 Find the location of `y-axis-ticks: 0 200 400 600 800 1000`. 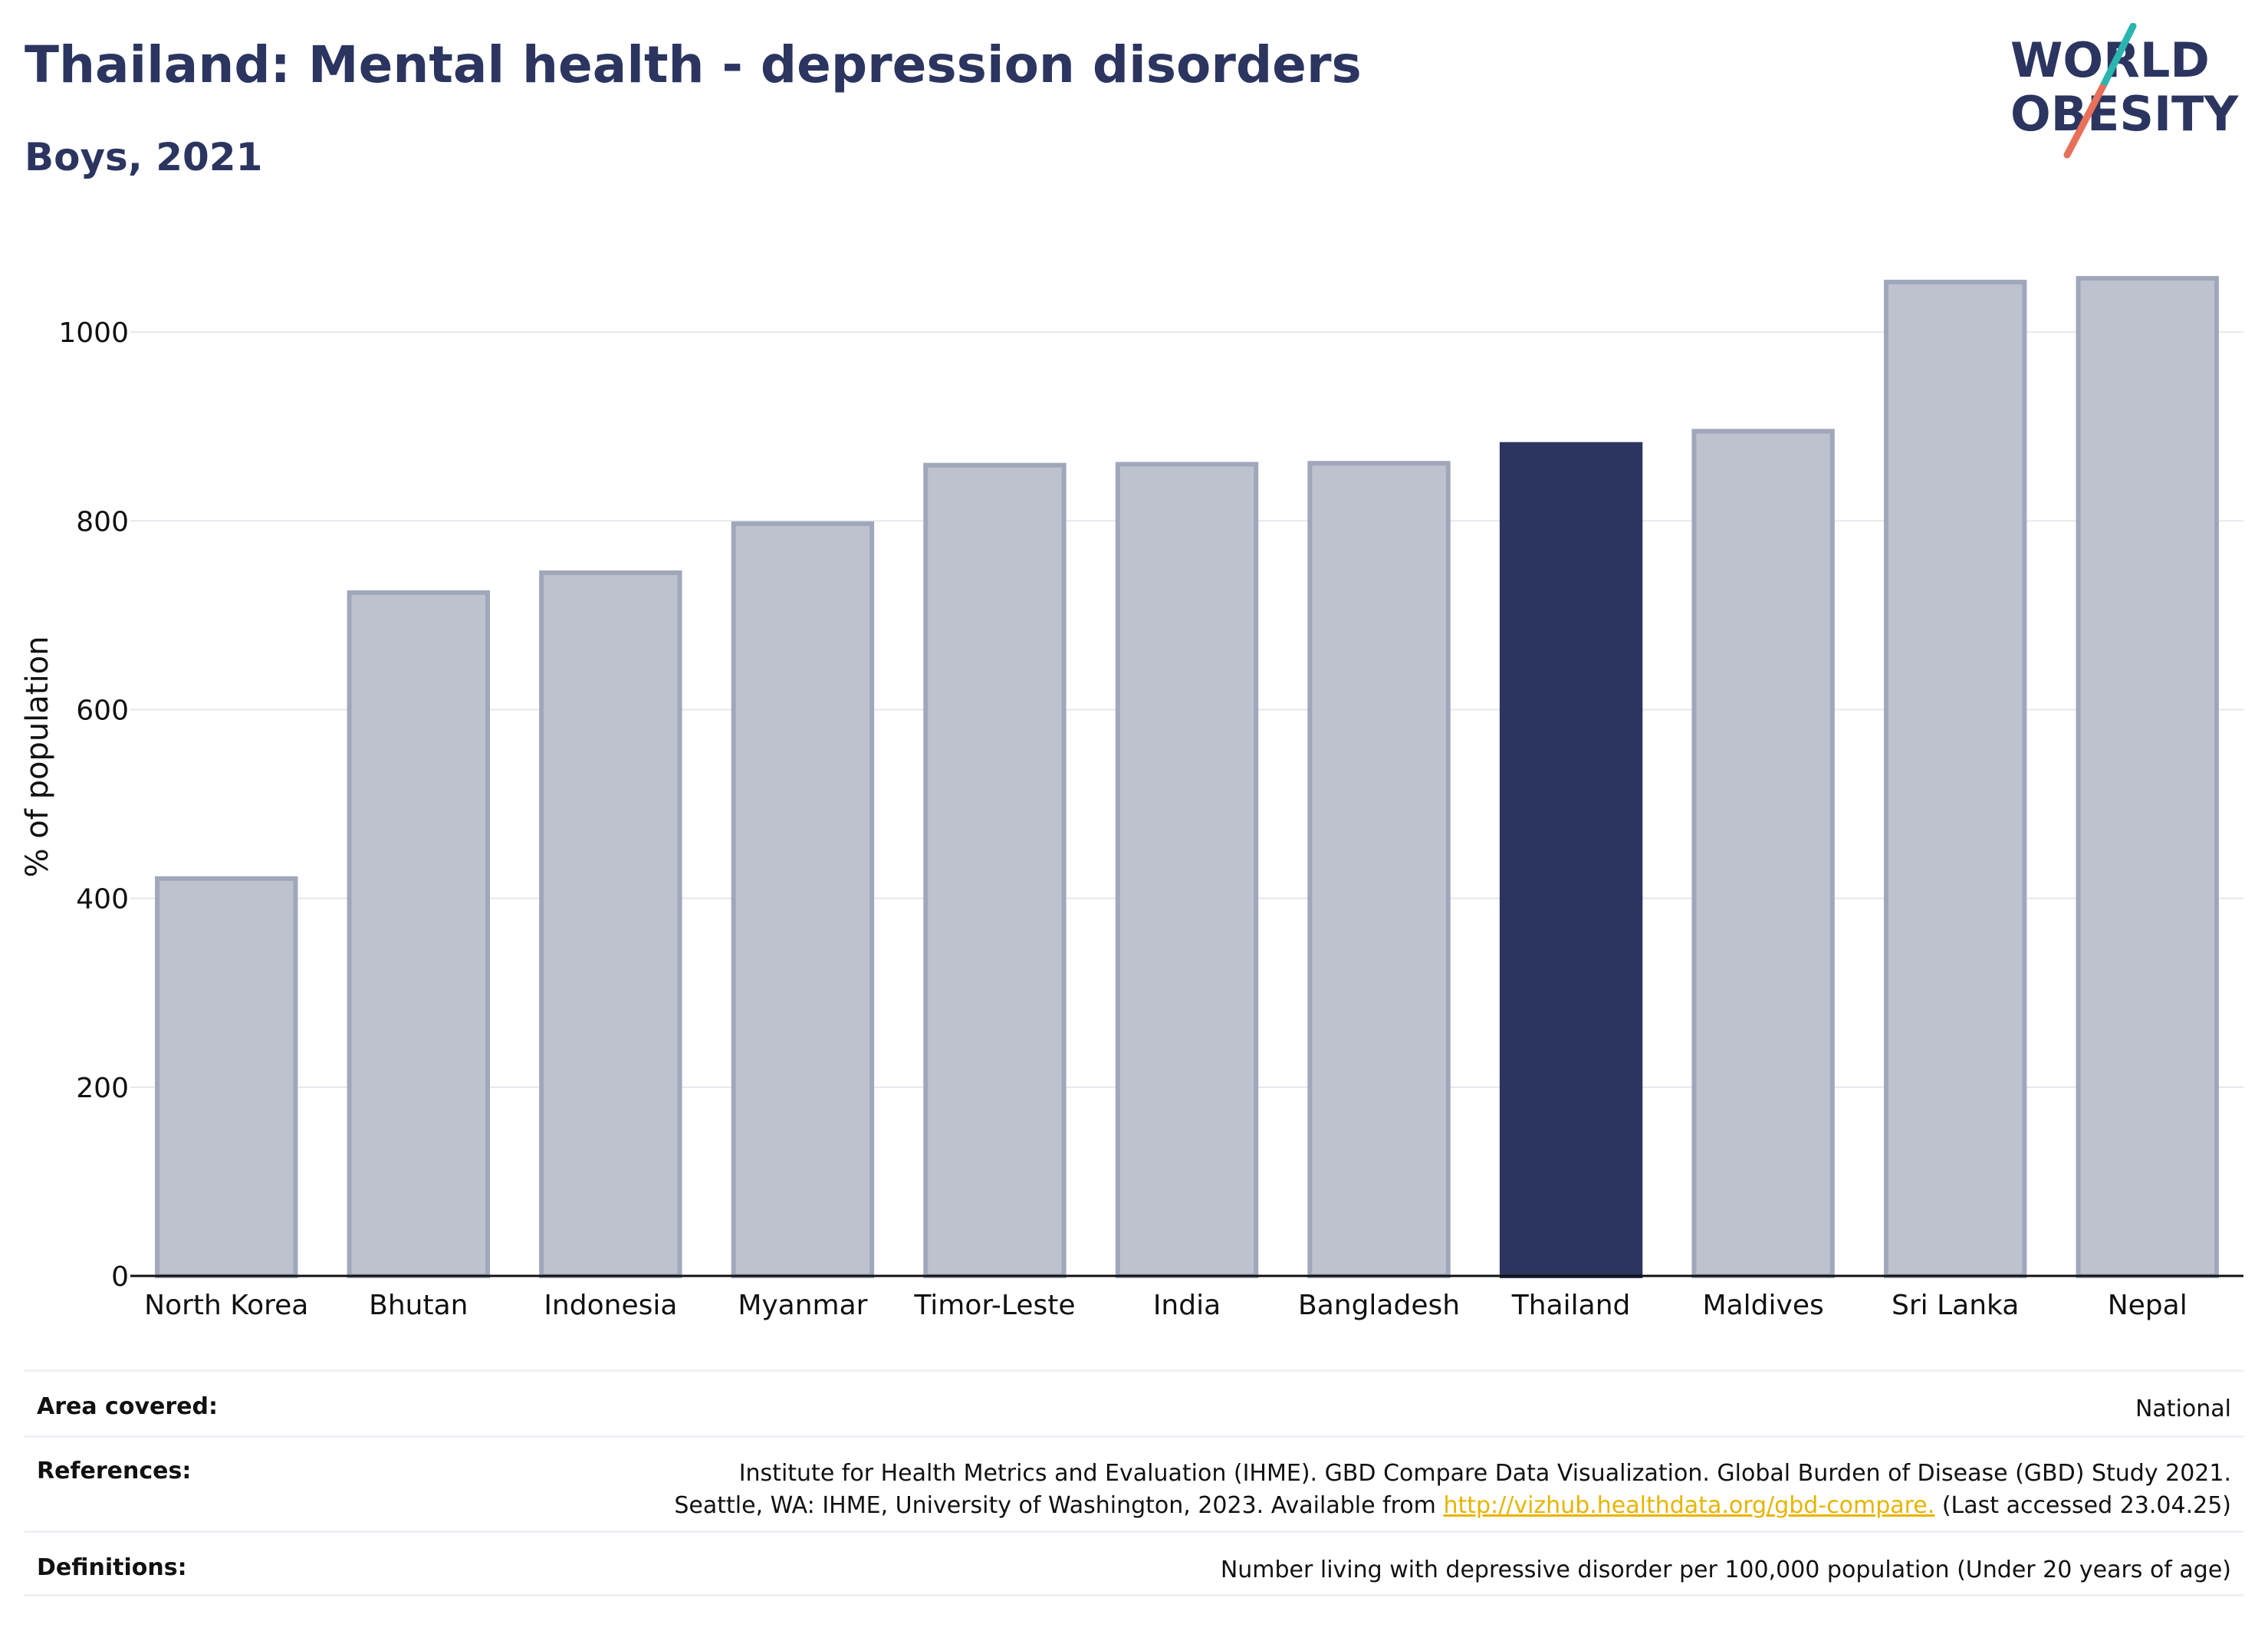

y-axis-ticks: 0 200 400 600 800 1000 is located at coordinates (93, 805).